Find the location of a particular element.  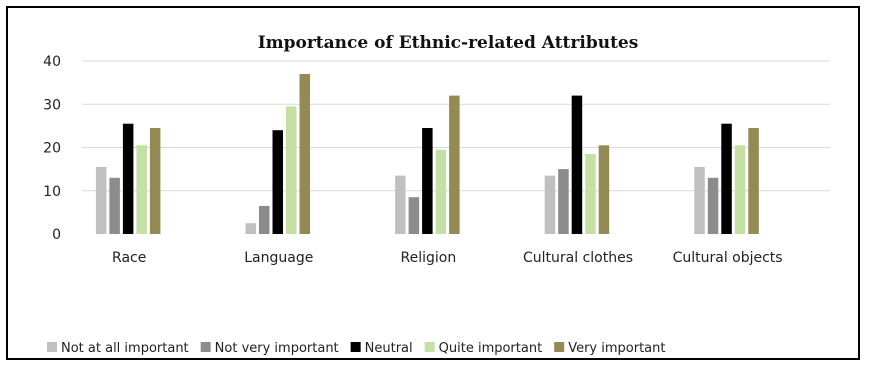

chart-title: Importance of Ethnic-related Attributes is located at coordinates (448, 43).